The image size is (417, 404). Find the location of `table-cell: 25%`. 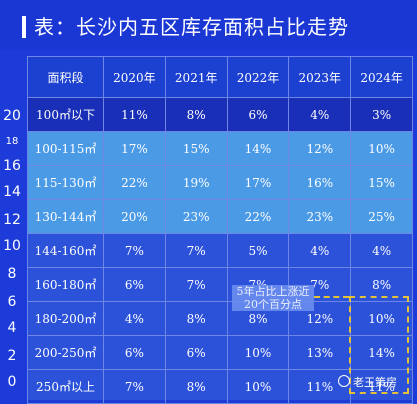

table-cell: 25% is located at coordinates (381, 216).